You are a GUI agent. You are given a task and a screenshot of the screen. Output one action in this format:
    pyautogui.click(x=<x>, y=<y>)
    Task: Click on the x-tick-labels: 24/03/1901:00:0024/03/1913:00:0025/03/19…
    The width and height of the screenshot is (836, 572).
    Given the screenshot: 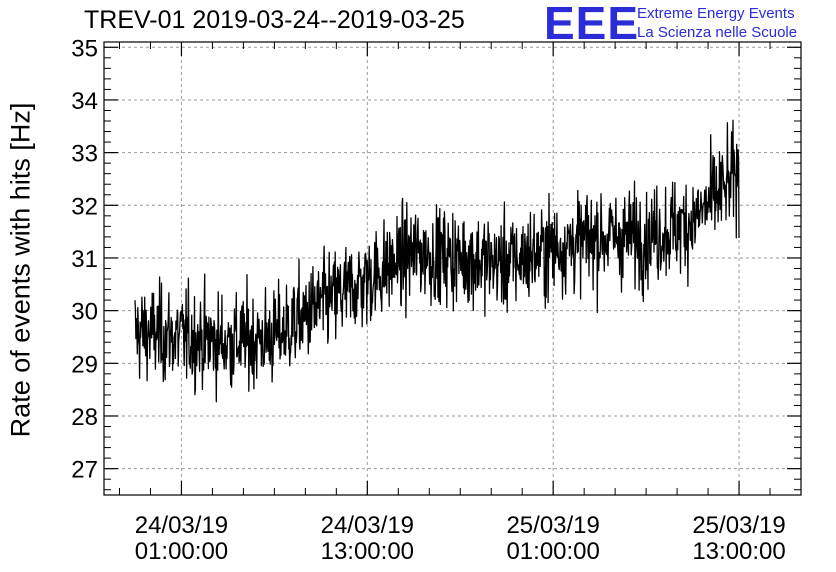 What is the action you would take?
    pyautogui.click(x=460, y=538)
    